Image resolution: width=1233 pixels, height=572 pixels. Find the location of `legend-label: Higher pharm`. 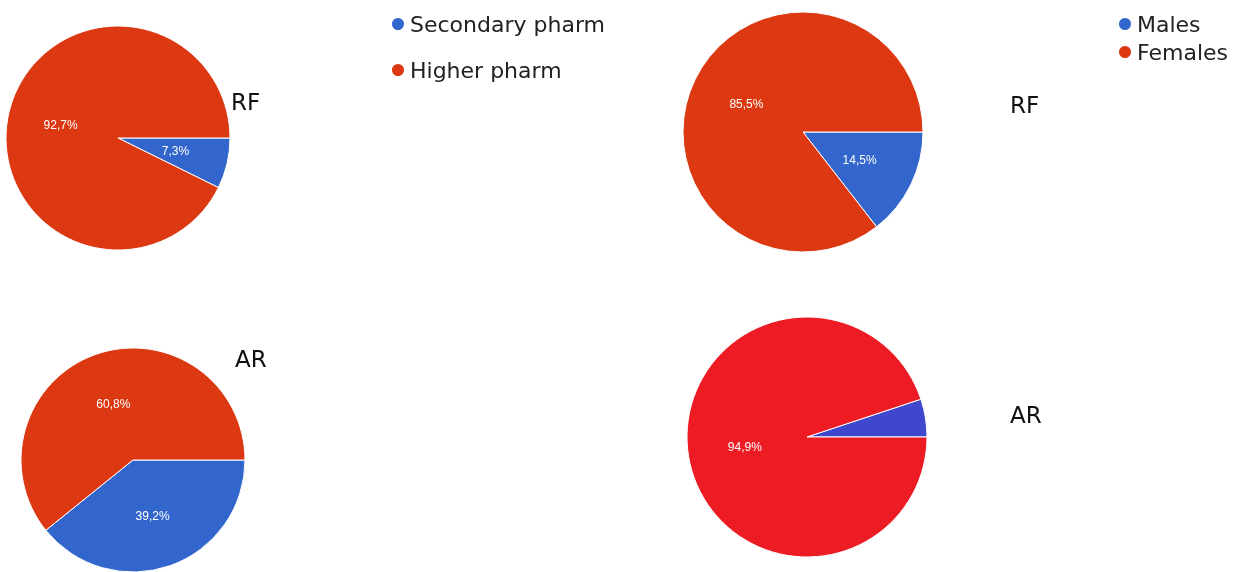

legend-label: Higher pharm is located at coordinates (486, 70).